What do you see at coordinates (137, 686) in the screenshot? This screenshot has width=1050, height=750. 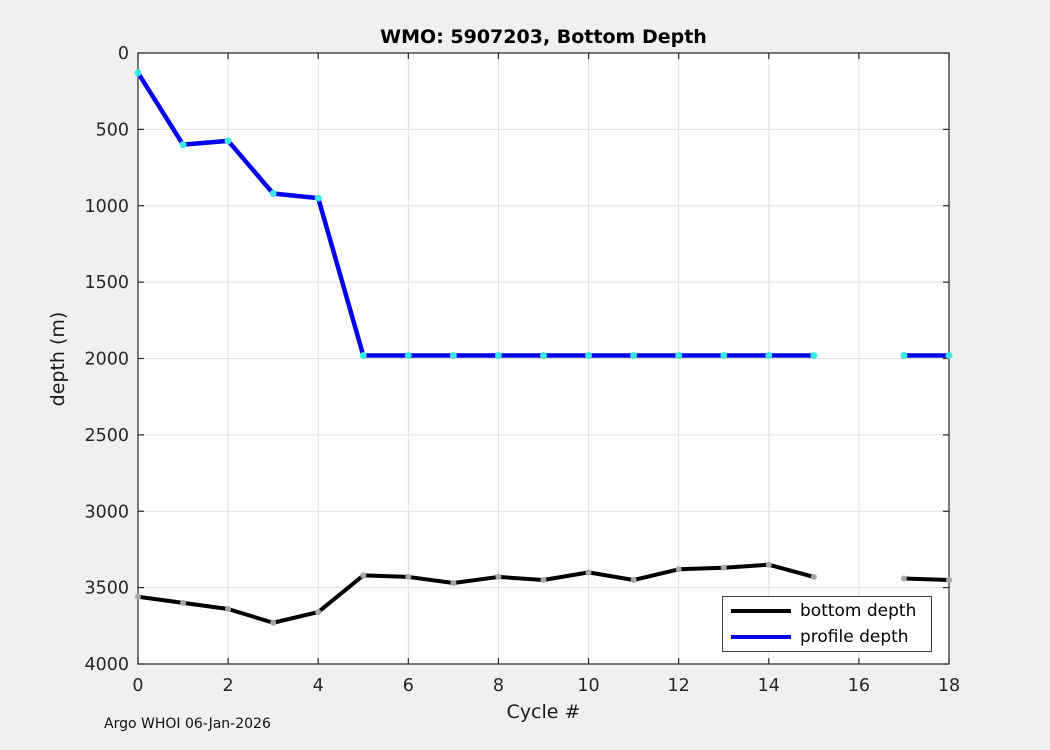 I see `x-tick-label: 0` at bounding box center [137, 686].